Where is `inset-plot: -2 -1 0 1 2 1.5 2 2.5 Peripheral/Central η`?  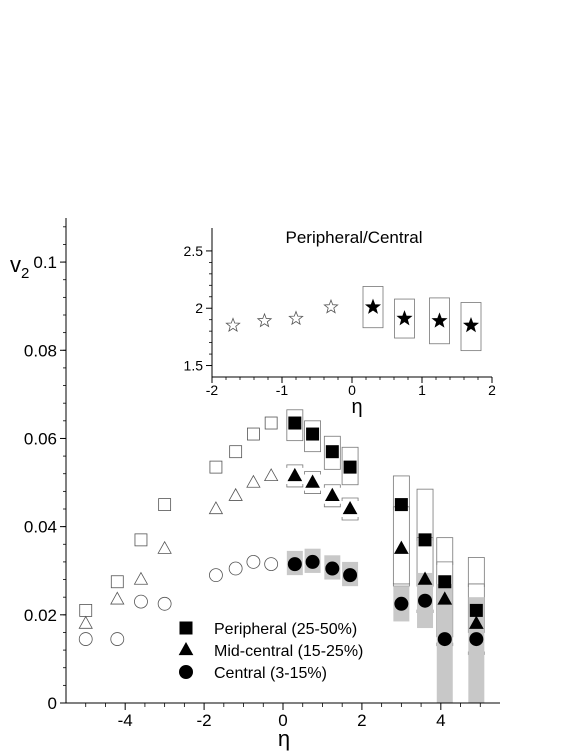
inset-plot: -2 -1 0 1 2 1.5 2 2.5 Peripheral/Central η is located at coordinates (341, 322).